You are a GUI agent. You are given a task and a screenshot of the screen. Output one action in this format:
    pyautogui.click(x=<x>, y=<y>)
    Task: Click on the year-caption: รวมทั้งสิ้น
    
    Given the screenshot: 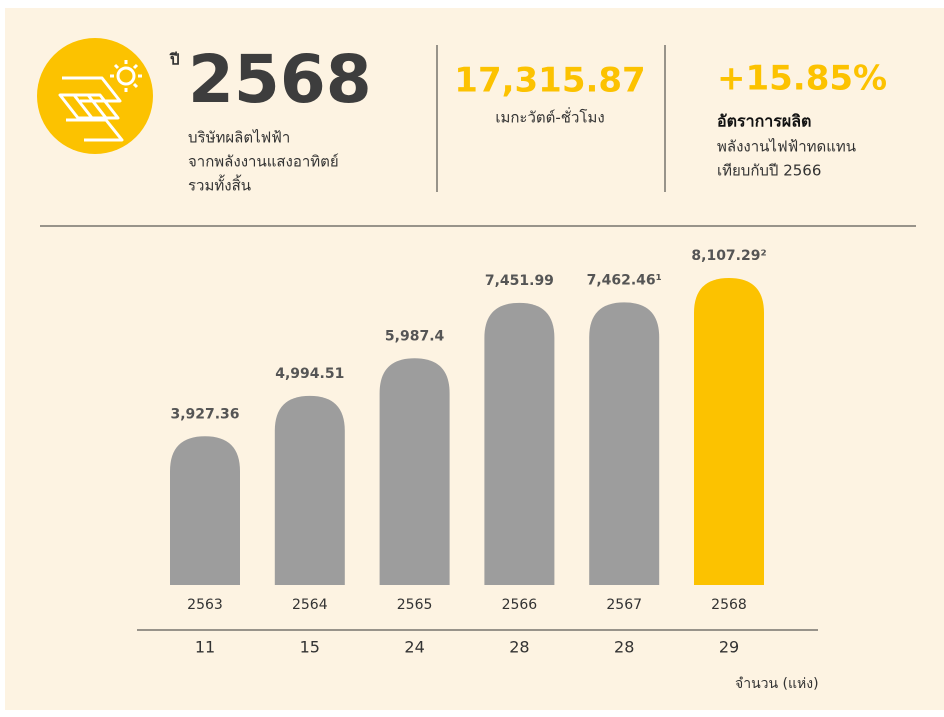 What is the action you would take?
    pyautogui.click(x=219, y=185)
    